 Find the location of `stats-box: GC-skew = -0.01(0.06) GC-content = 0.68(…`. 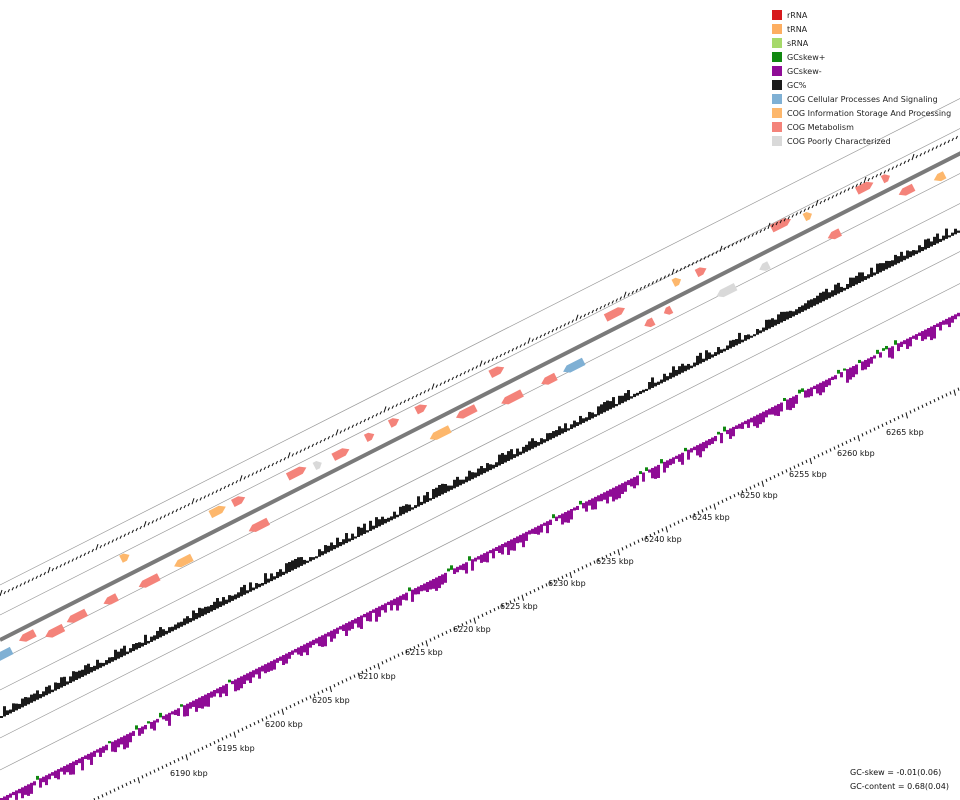

stats-box: GC-skew = -0.01(0.06) GC-content = 0.68(… is located at coordinates (899, 780).